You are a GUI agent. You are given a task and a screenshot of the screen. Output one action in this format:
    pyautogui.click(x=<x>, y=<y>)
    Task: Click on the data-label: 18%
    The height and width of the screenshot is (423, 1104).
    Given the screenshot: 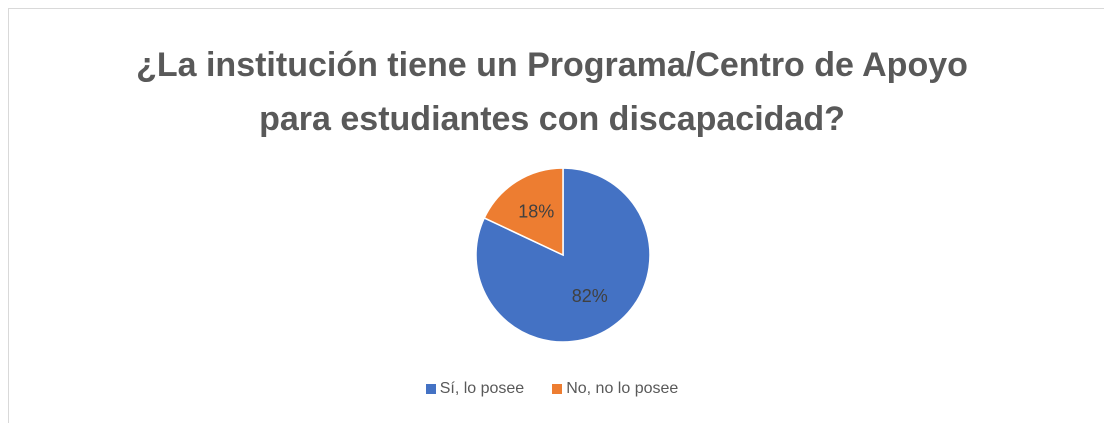 What is the action you would take?
    pyautogui.click(x=536, y=212)
    